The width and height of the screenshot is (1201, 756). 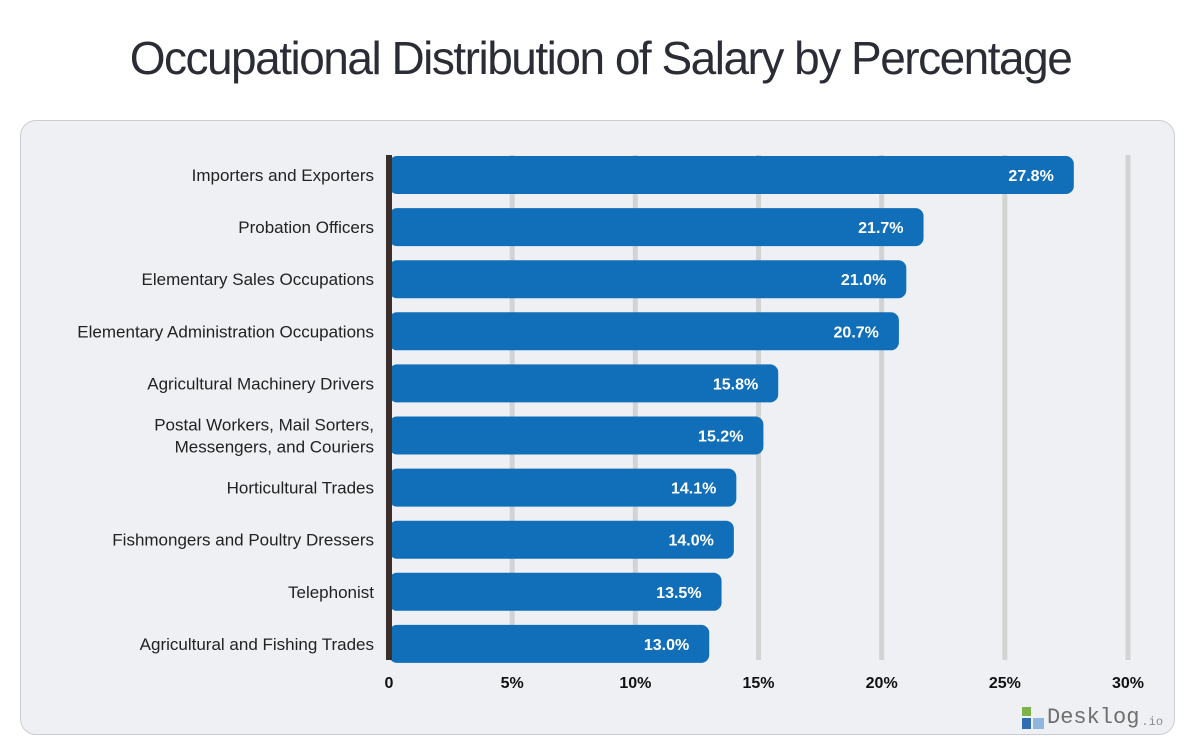 What do you see at coordinates (882, 683) in the screenshot?
I see `x-tick-label: 20%` at bounding box center [882, 683].